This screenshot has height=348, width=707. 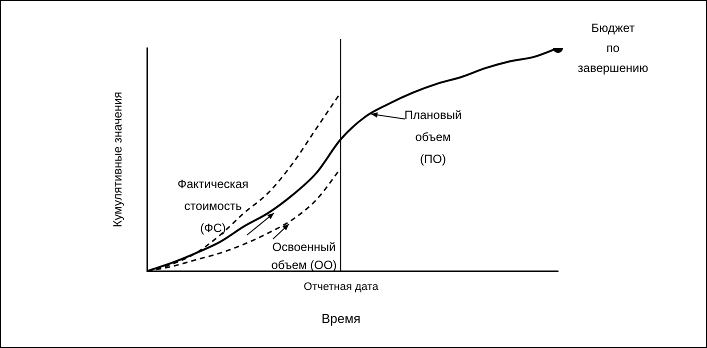 What do you see at coordinates (213, 206) in the screenshot?
I see `annotation: Фактическая стоимость (ФС)` at bounding box center [213, 206].